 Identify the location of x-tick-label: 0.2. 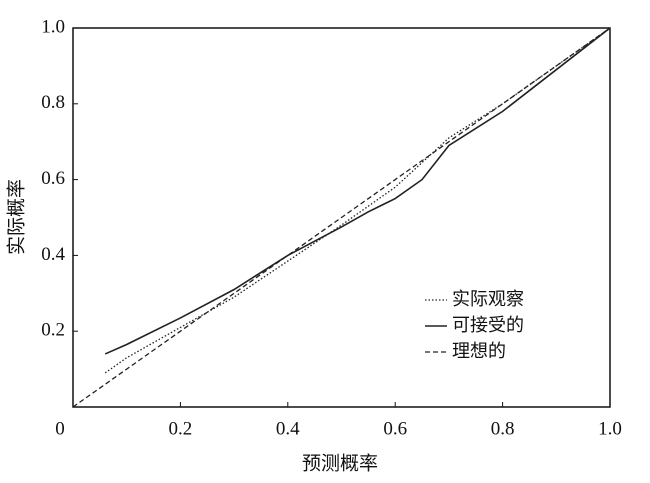
(181, 428).